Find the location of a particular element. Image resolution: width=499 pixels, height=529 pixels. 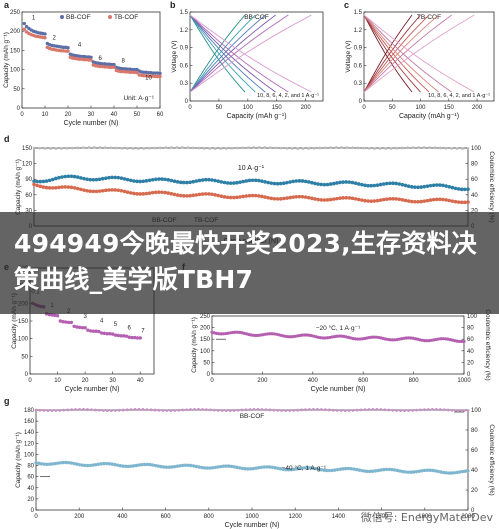

b-ytick-label: 0.3 is located at coordinates (184, 84).